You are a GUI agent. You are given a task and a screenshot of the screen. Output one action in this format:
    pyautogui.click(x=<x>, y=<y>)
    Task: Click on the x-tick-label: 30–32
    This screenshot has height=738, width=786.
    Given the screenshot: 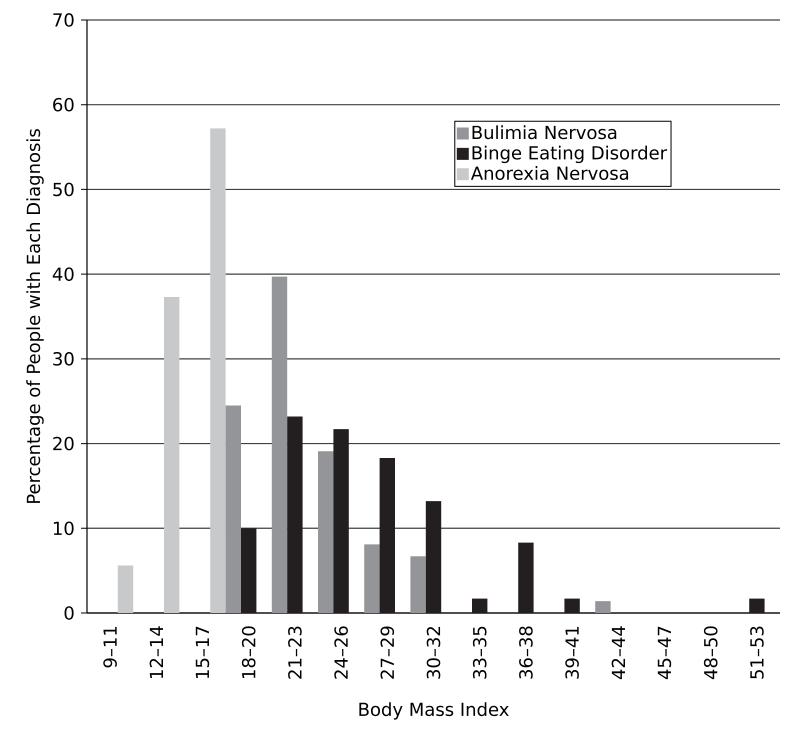 What is the action you would take?
    pyautogui.click(x=433, y=653)
    